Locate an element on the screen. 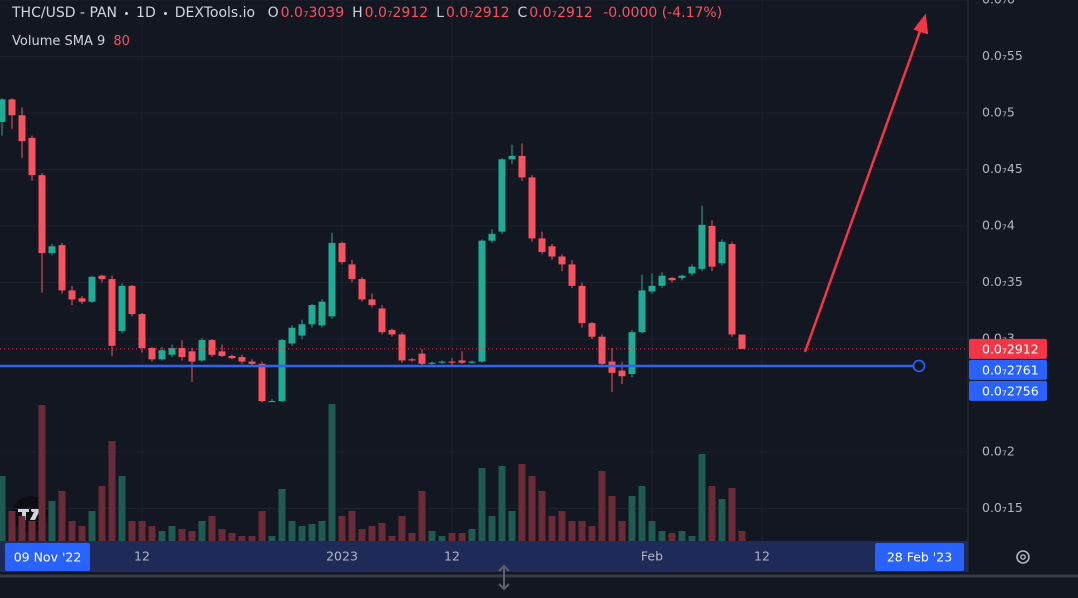 The width and height of the screenshot is (1078, 598). resize-handle is located at coordinates (504, 577).